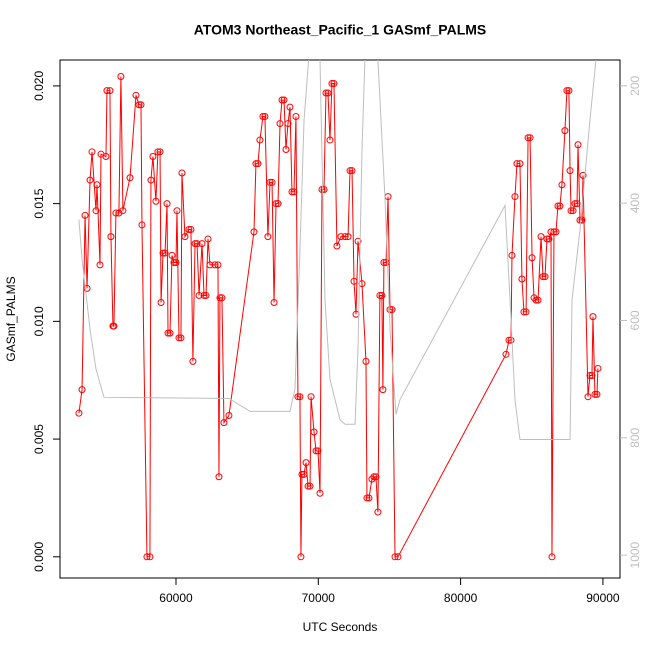 The height and width of the screenshot is (650, 650). I want to click on y-tick-label: 0.005, so click(39, 439).